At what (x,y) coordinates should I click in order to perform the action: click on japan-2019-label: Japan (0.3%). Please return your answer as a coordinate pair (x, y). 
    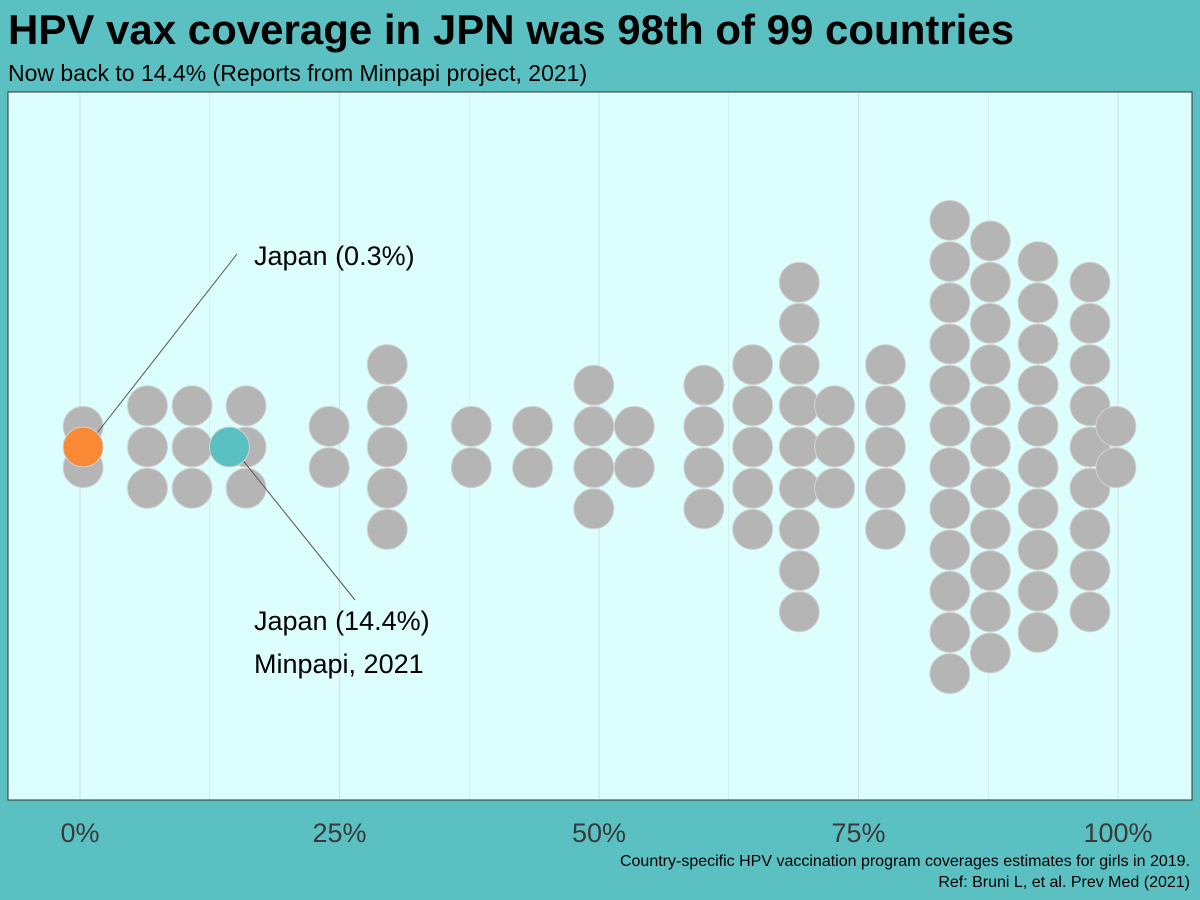
    Looking at the image, I should click on (334, 256).